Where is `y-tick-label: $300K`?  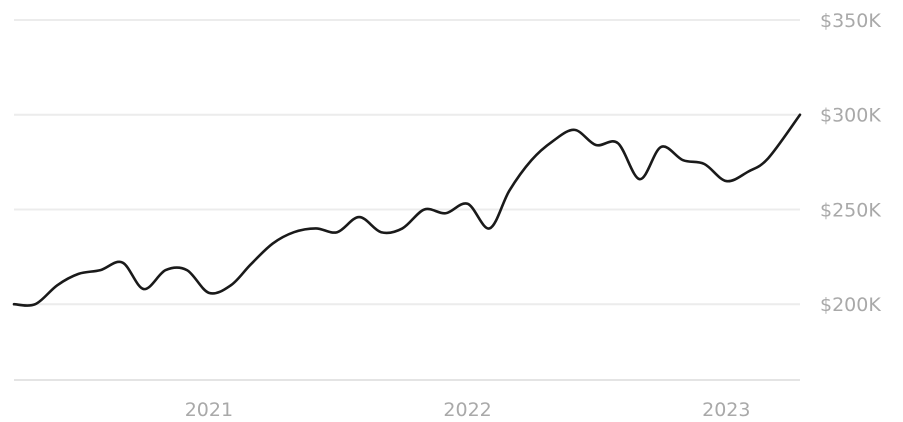 y-tick-label: $300K is located at coordinates (850, 116).